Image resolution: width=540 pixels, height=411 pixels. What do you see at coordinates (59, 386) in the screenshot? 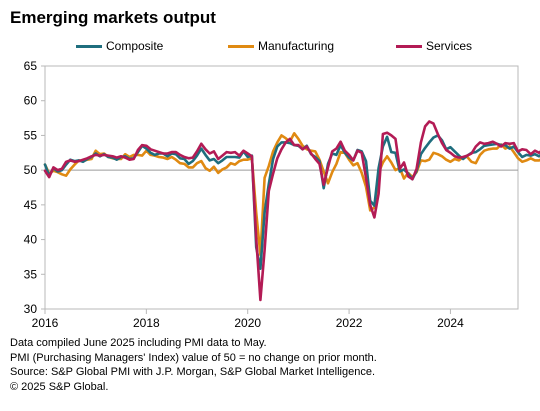
I see `footnote-line: © 2025 S&P Global.` at bounding box center [59, 386].